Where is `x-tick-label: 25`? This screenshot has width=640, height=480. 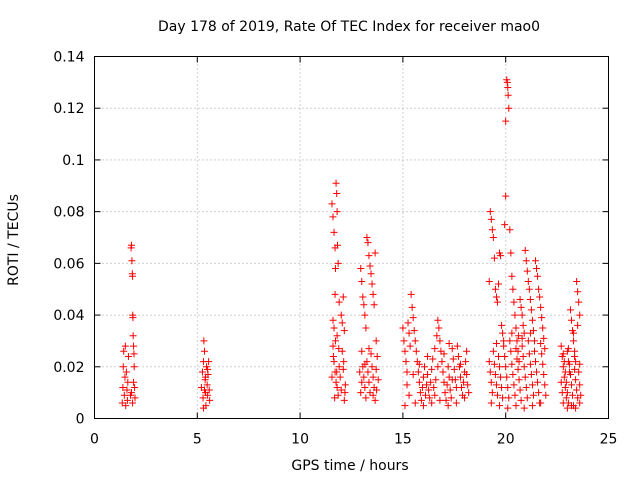
x-tick-label: 25 is located at coordinates (609, 440).